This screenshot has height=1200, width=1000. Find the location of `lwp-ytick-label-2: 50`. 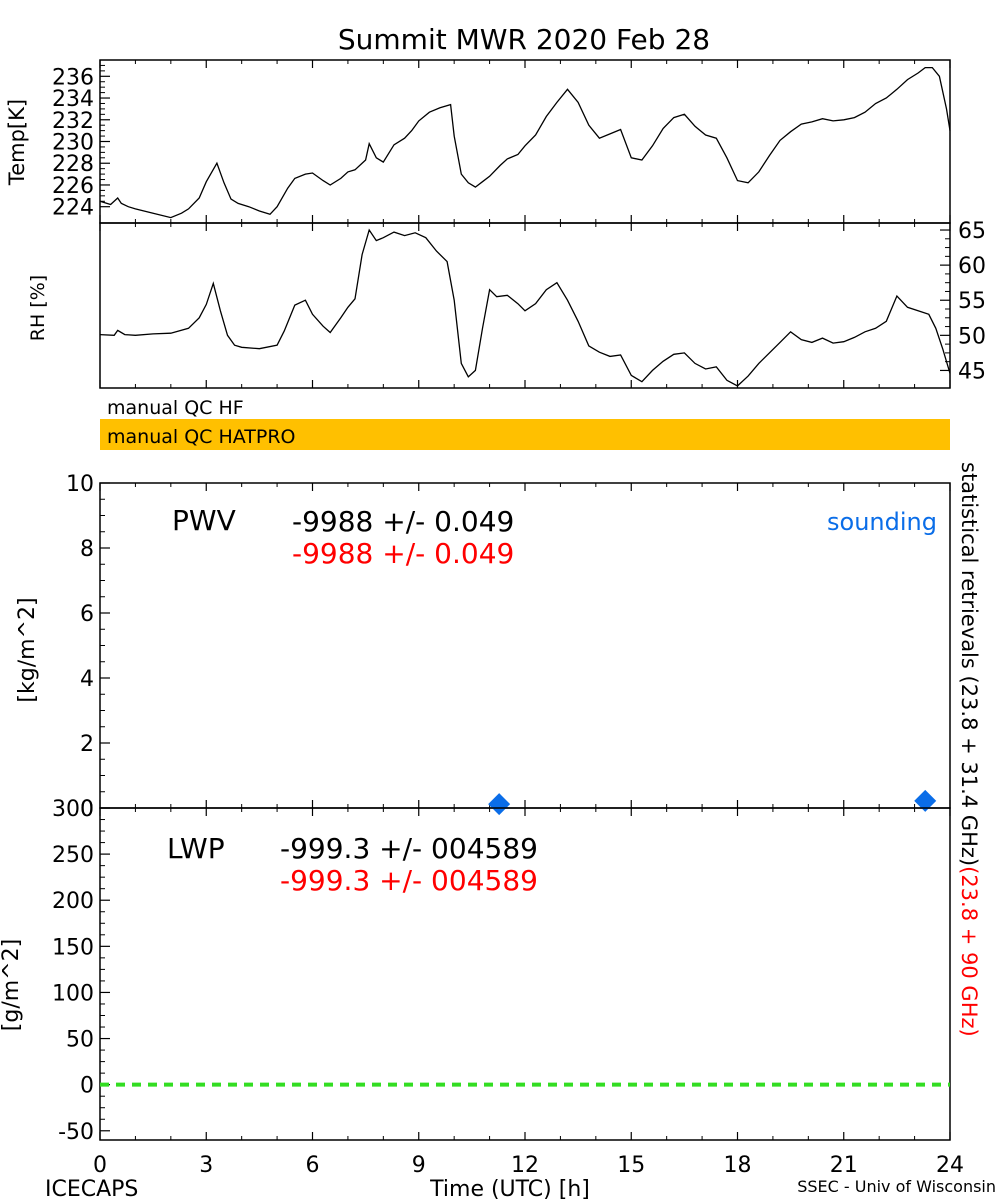

lwp-ytick-label-2: 50 is located at coordinates (80, 1040).